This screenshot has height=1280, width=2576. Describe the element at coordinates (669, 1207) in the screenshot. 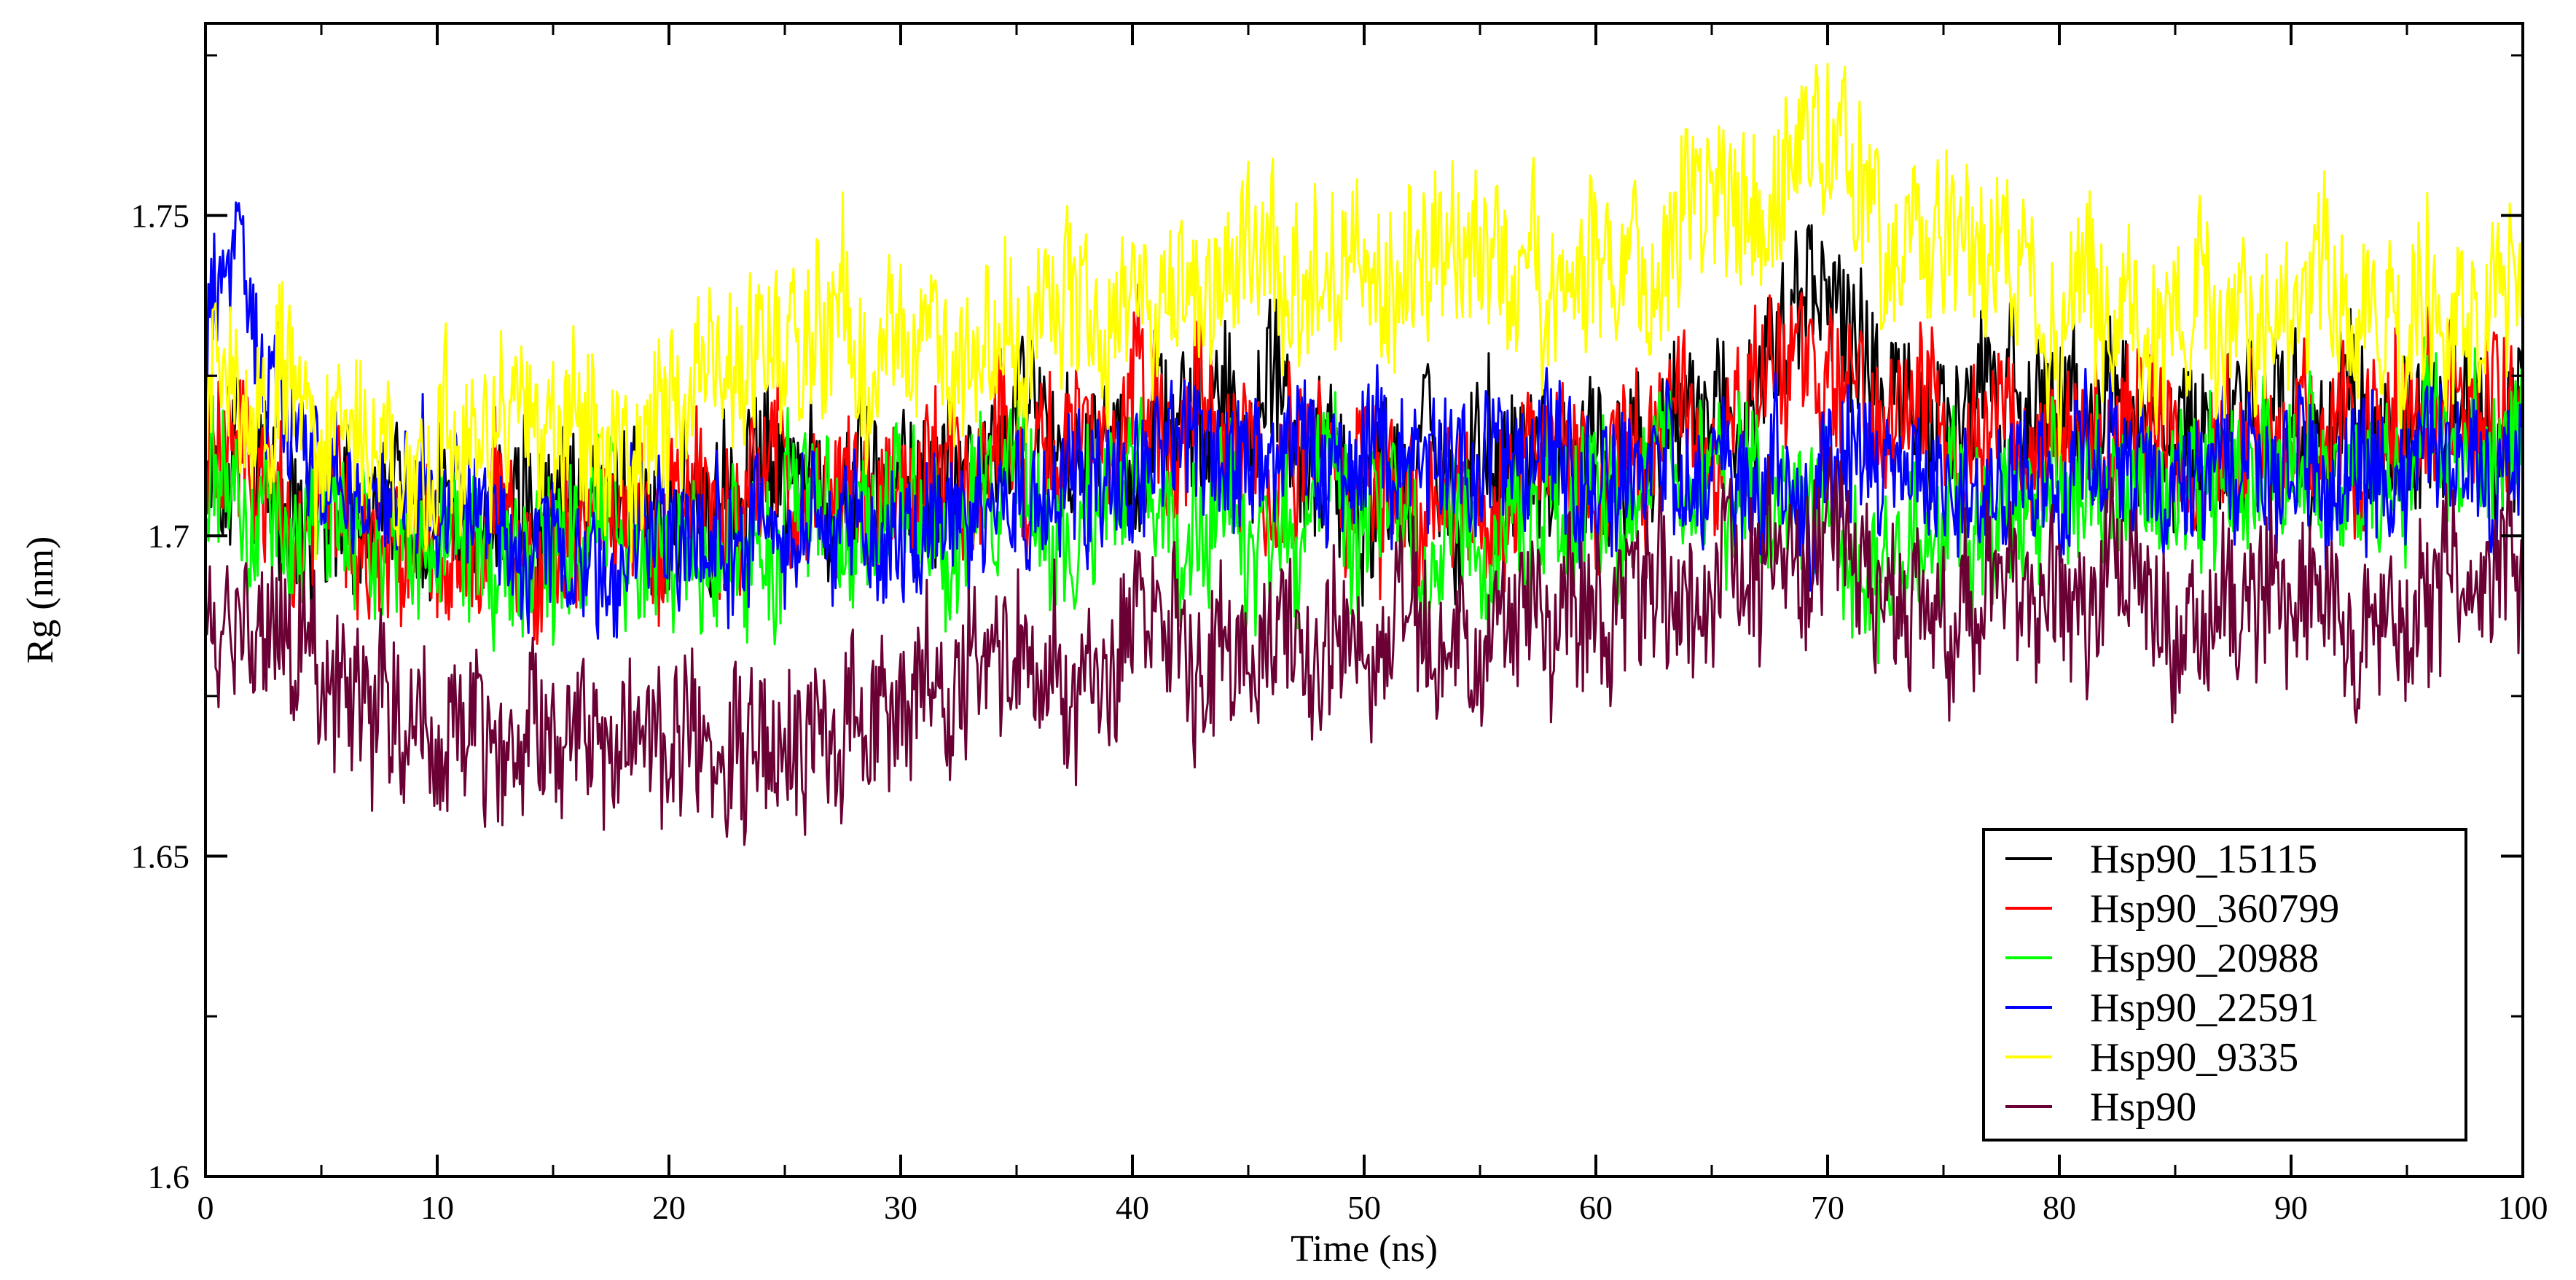

I see `x-tick-label: 20` at that location.